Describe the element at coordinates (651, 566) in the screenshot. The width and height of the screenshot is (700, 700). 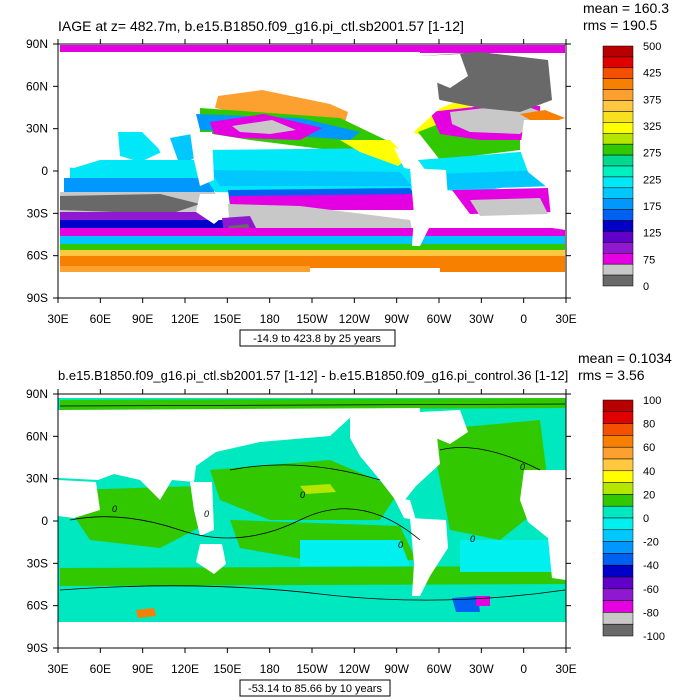
I see `colorbar-label: -40` at that location.